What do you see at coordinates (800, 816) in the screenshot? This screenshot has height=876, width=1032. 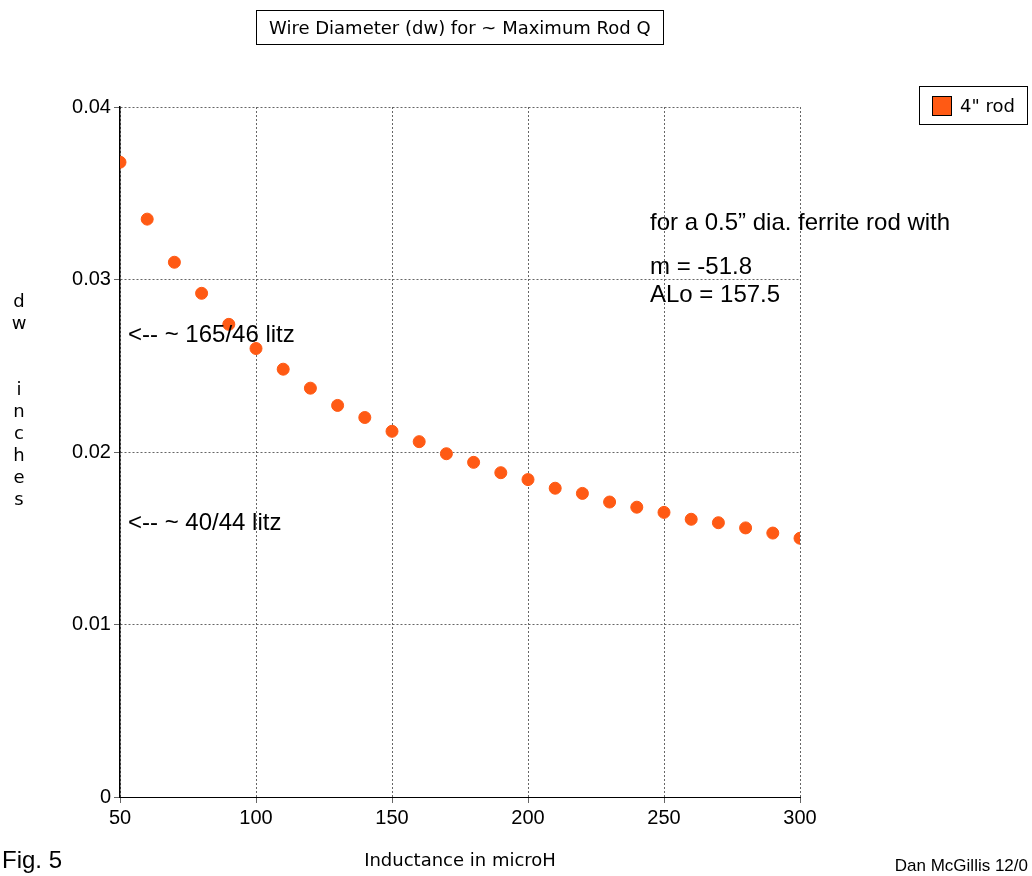 I see `x-tick-label: 300` at bounding box center [800, 816].